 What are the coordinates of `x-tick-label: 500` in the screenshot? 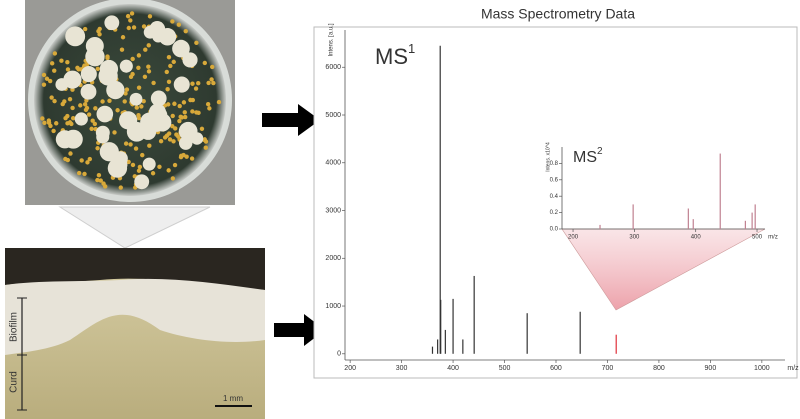 It's located at (505, 368).